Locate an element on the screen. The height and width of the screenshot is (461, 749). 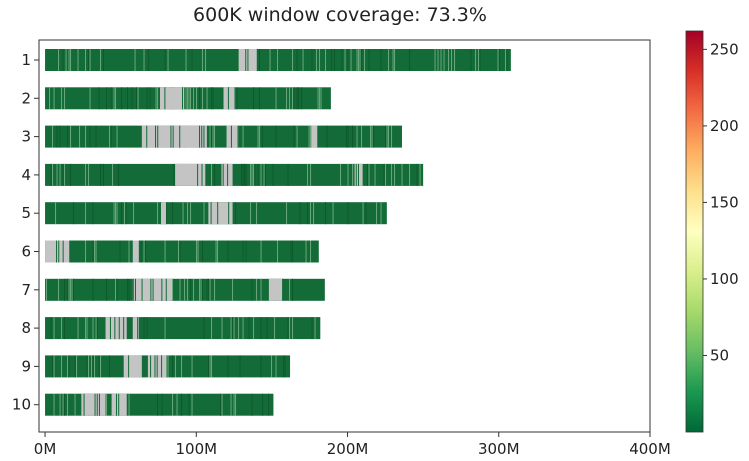
y-tick-label: 3 is located at coordinates (26, 137).